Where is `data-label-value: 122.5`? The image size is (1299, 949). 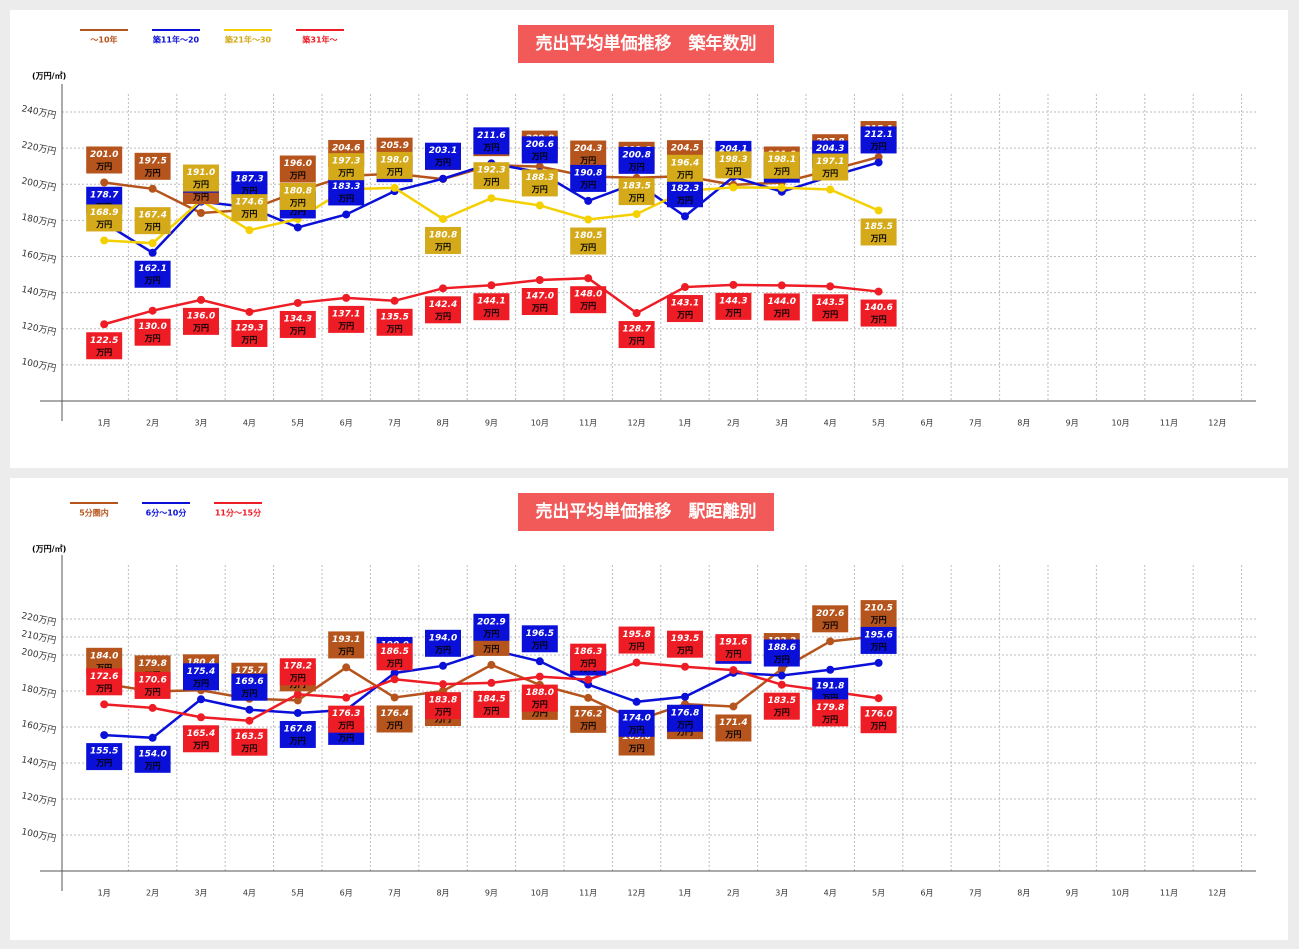 data-label-value: 122.5 is located at coordinates (104, 341).